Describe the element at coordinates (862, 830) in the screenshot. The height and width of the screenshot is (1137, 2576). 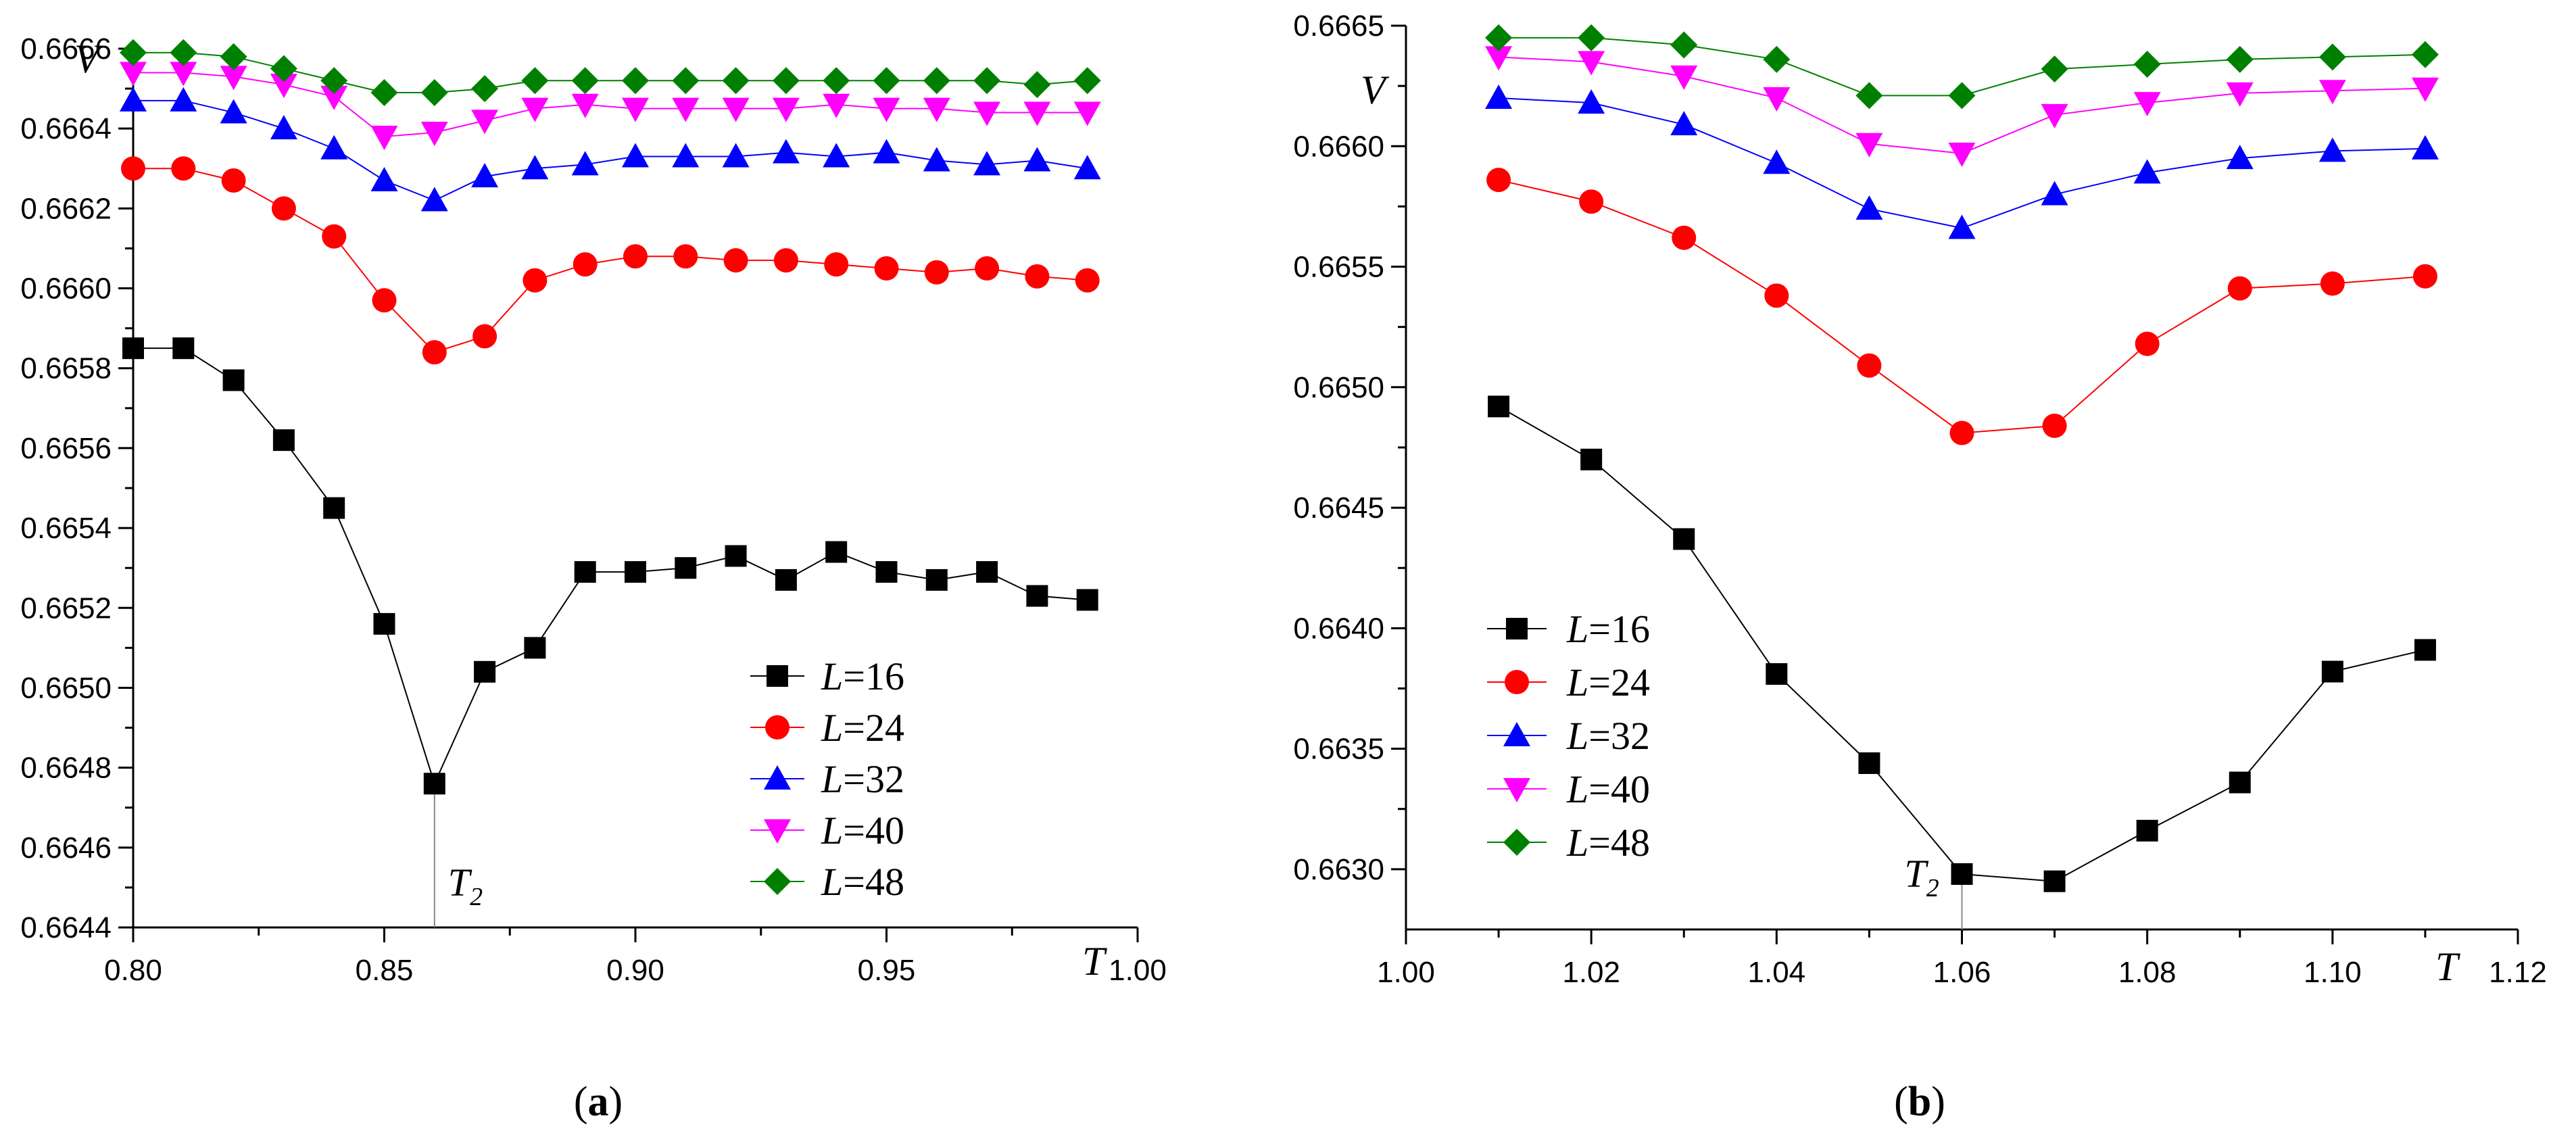
I see `legend-label-L40: L=40` at that location.